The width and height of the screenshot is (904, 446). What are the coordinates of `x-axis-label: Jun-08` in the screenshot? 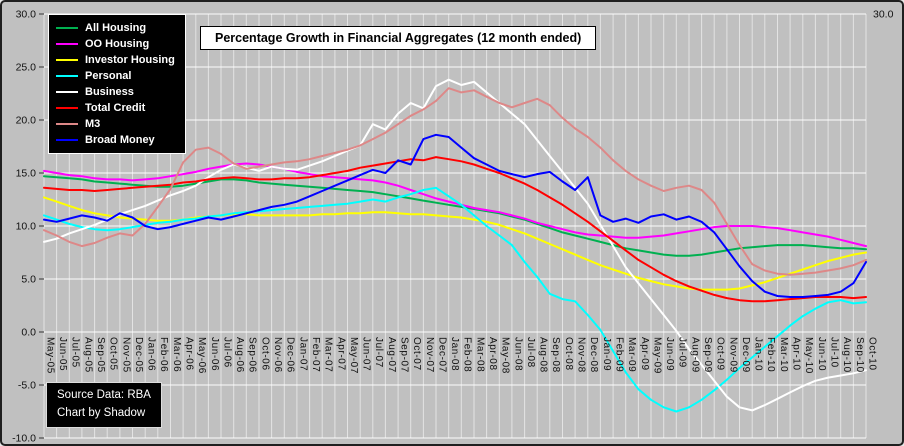 It's located at (517, 354).